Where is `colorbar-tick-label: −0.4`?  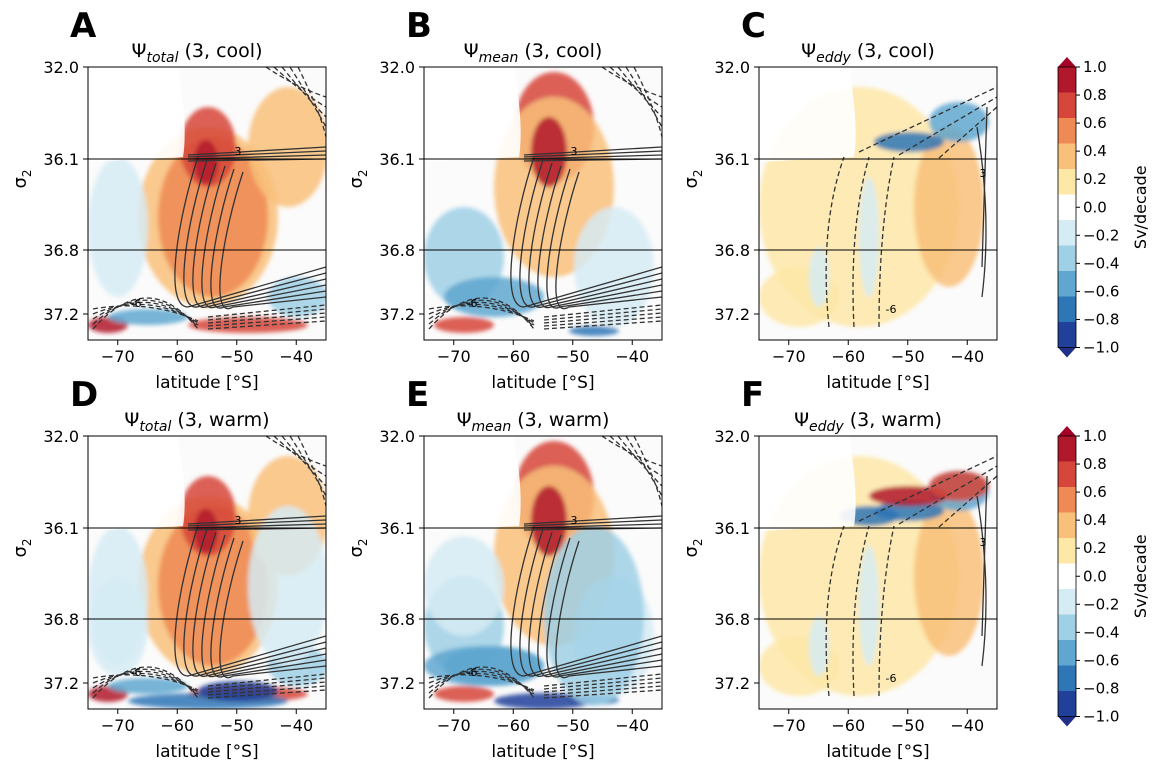
colorbar-tick-label: −0.4 is located at coordinates (1101, 632).